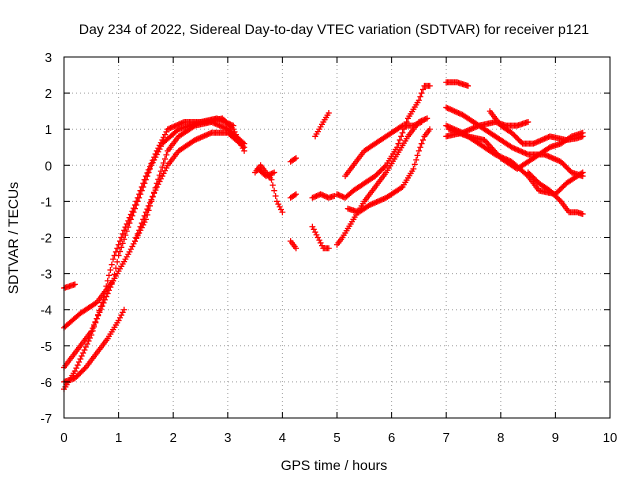  Describe the element at coordinates (48, 129) in the screenshot. I see `y-tick-label: 1` at that location.